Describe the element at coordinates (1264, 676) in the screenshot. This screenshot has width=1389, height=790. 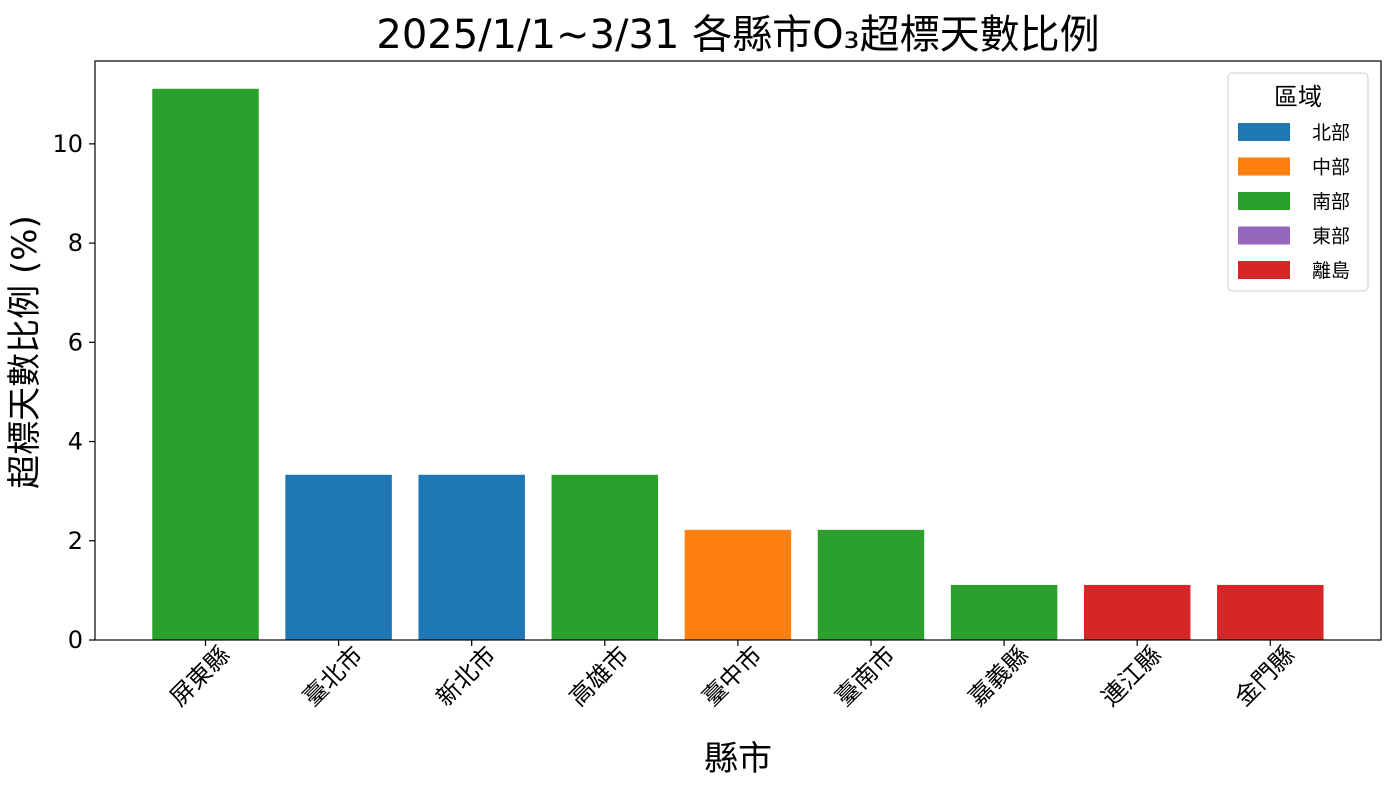
I see `x-tick-label: 金門縣` at that location.